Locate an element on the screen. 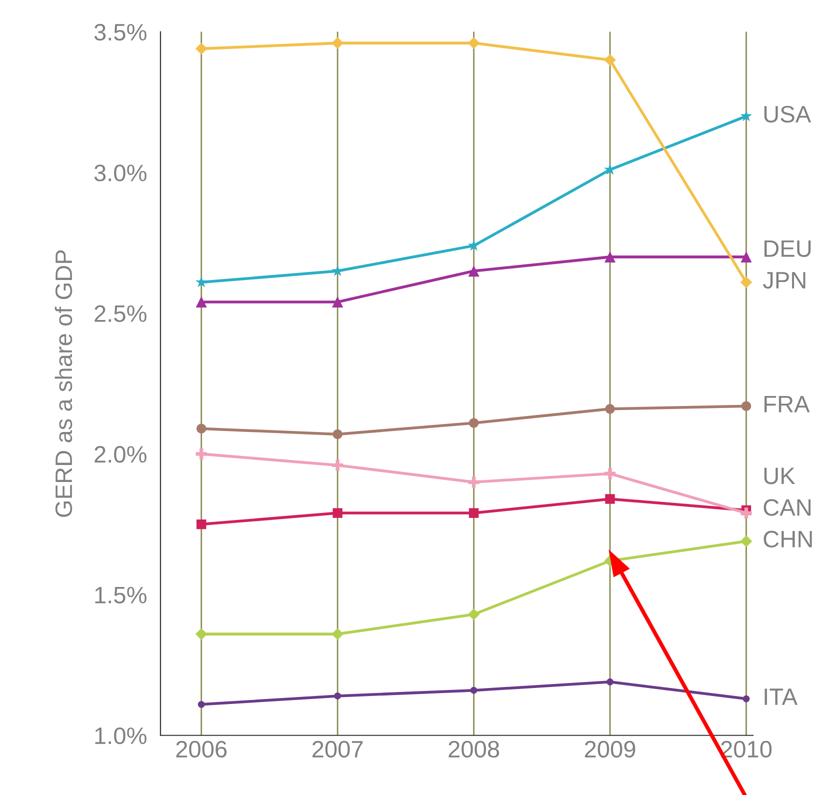  y-tick-label: 3.0% is located at coordinates (120, 173).